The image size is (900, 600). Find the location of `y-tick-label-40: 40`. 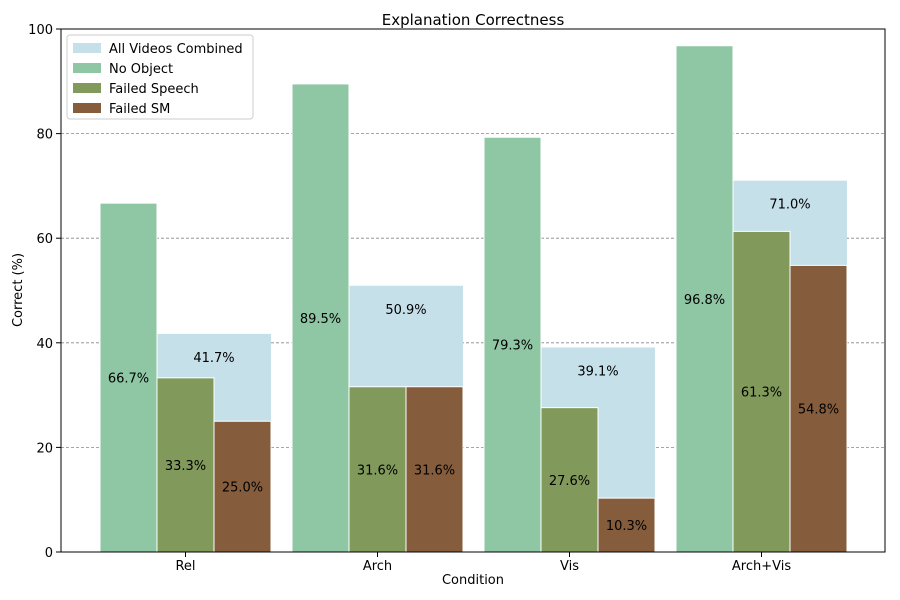

y-tick-label-40: 40 is located at coordinates (44, 344).